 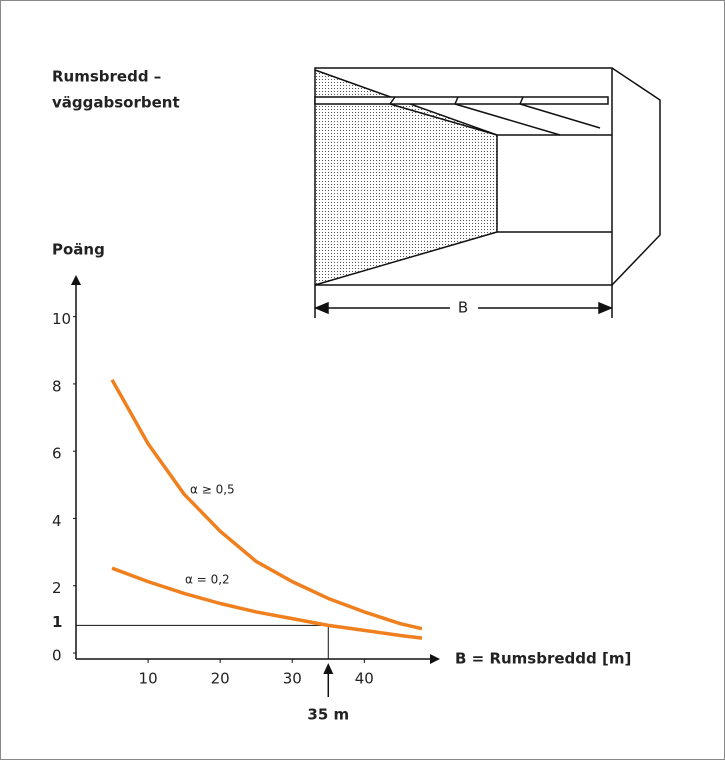 I want to click on y-tick-label: 6, so click(x=57, y=454).